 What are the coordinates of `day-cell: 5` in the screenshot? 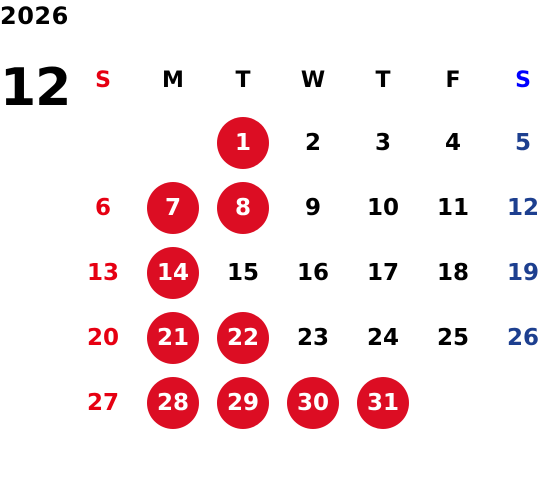 It's located at (518, 142).